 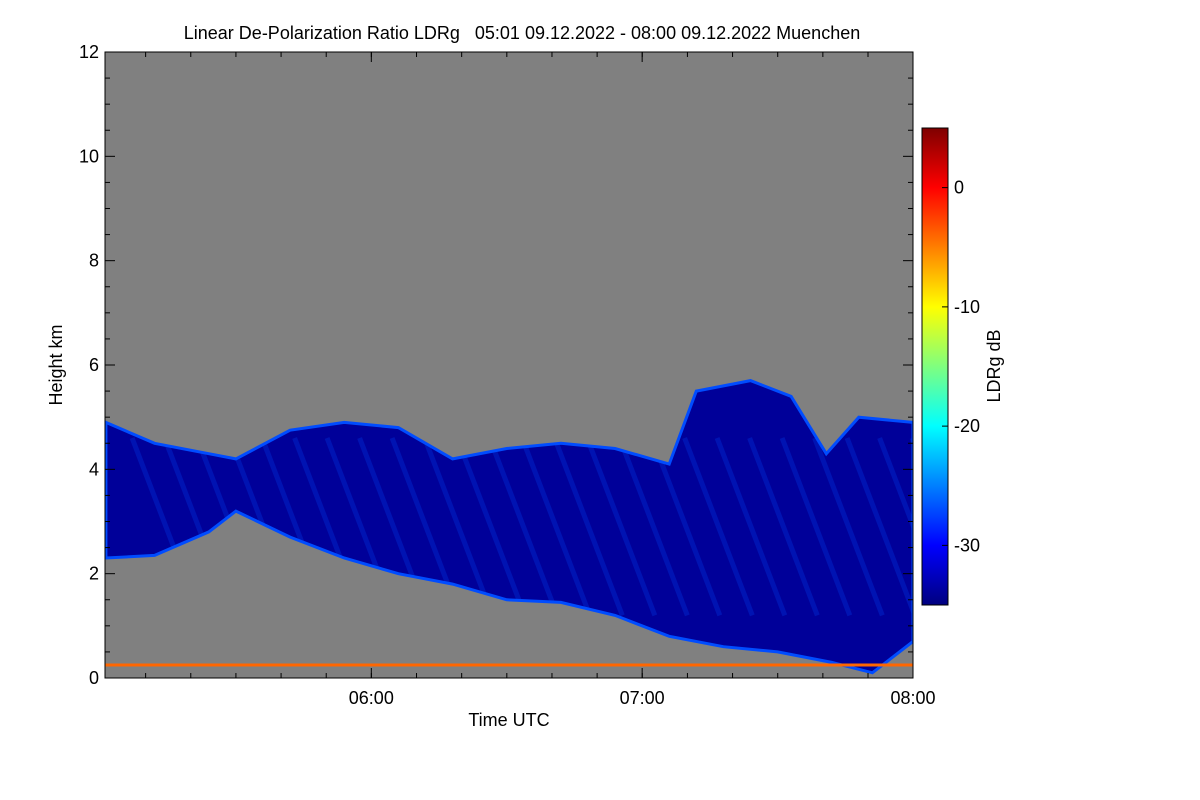 What do you see at coordinates (94, 574) in the screenshot?
I see `y-tick-label: 2` at bounding box center [94, 574].